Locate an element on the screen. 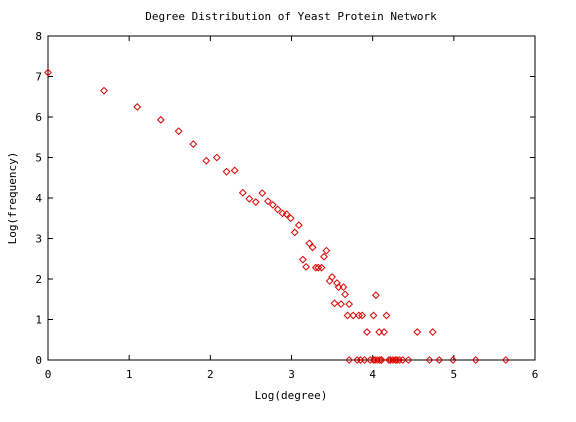 This screenshot has width=576, height=422. y-tick-label: 0 is located at coordinates (38, 360).